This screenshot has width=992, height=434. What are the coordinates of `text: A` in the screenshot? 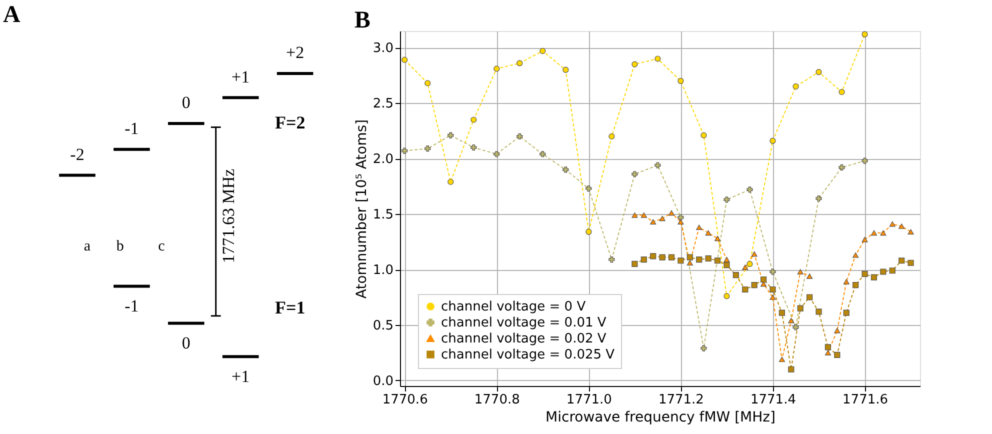 It's located at (12, 15).